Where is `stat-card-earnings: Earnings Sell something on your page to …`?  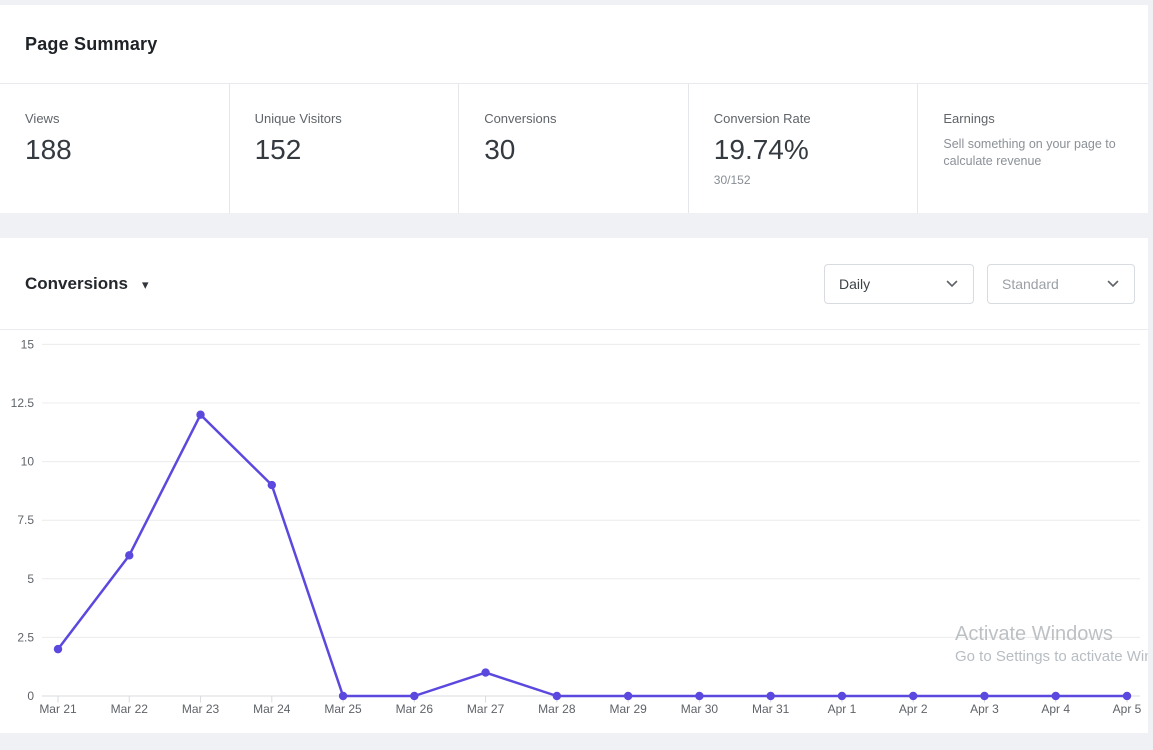 stat-card-earnings: Earnings Sell something on your page to … is located at coordinates (1033, 148).